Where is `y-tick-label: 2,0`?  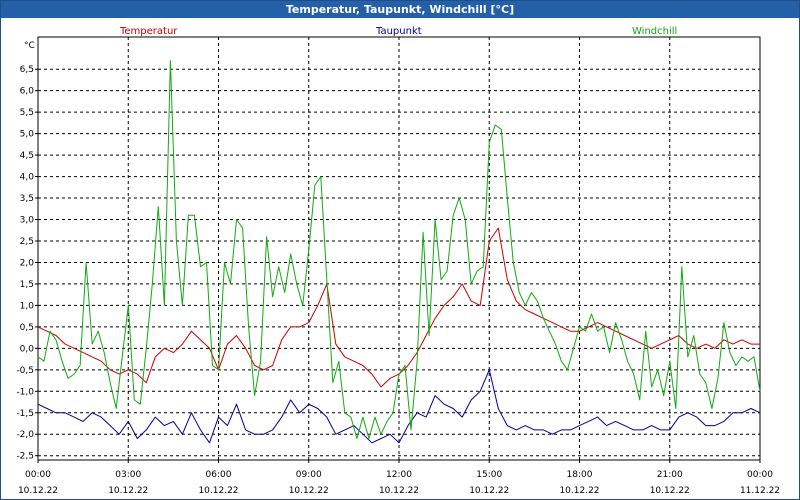 y-tick-label: 2,0 is located at coordinates (27, 263).